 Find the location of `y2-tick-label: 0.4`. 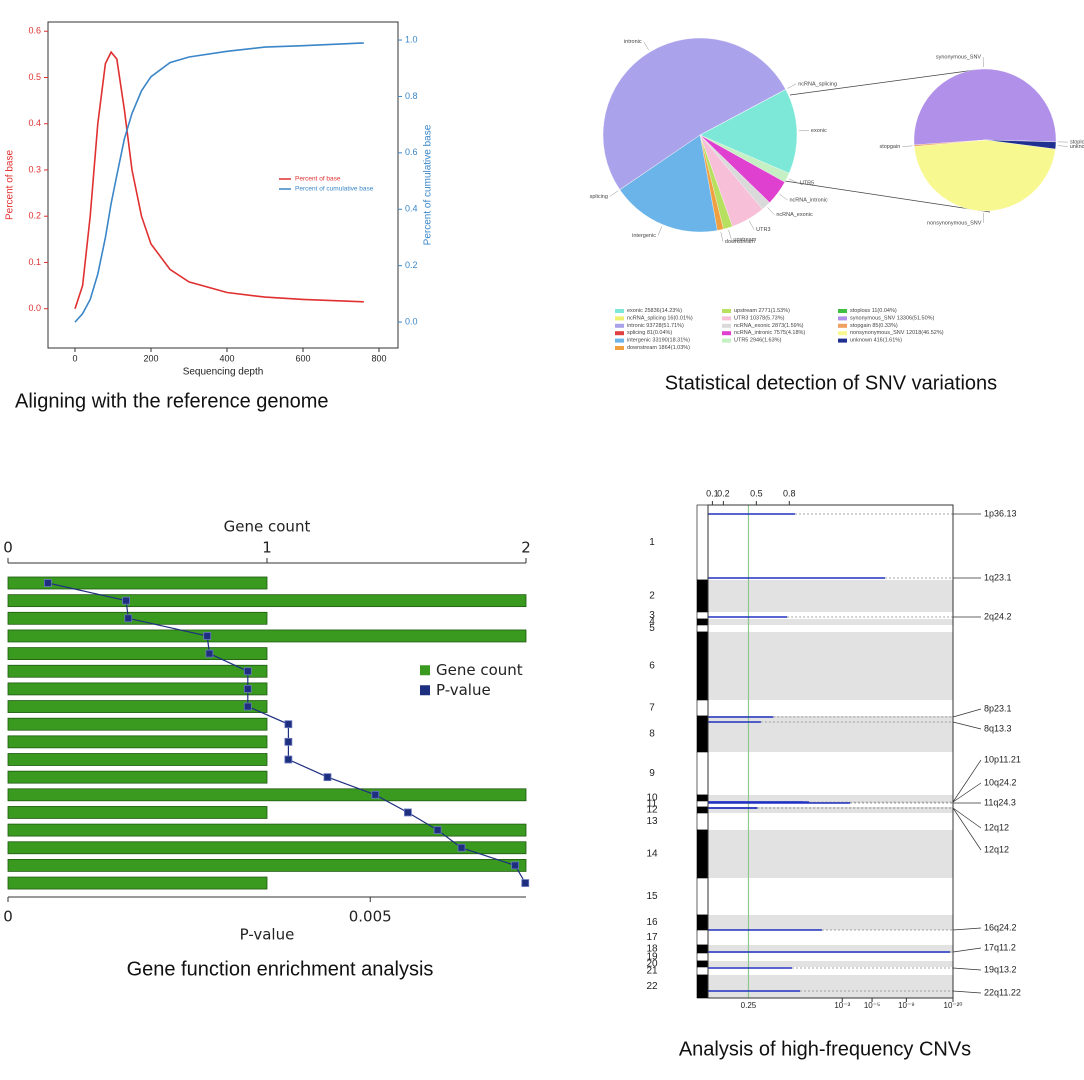

y2-tick-label: 0.4 is located at coordinates (411, 209).